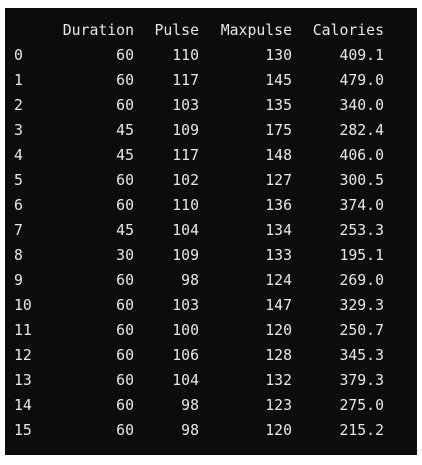 The height and width of the screenshot is (465, 422). I want to click on cell-maxpulse: 128, so click(278, 355).